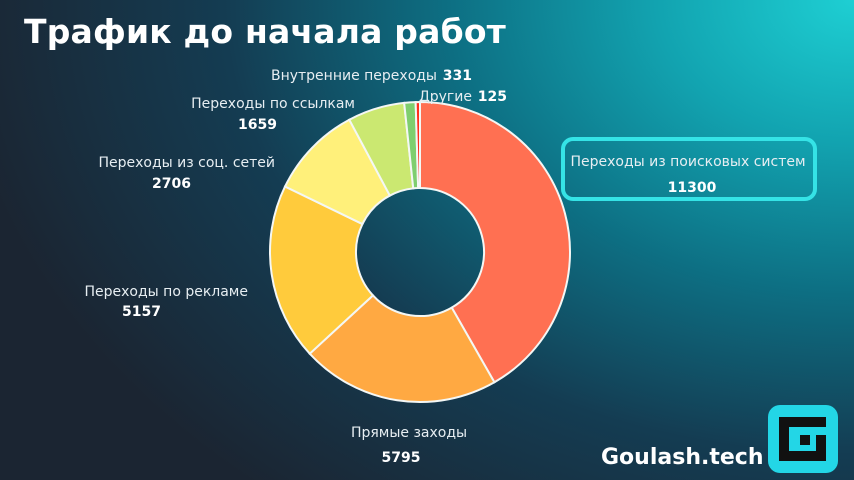  What do you see at coordinates (682, 457) in the screenshot?
I see `brand-name: Goulash.tech` at bounding box center [682, 457].